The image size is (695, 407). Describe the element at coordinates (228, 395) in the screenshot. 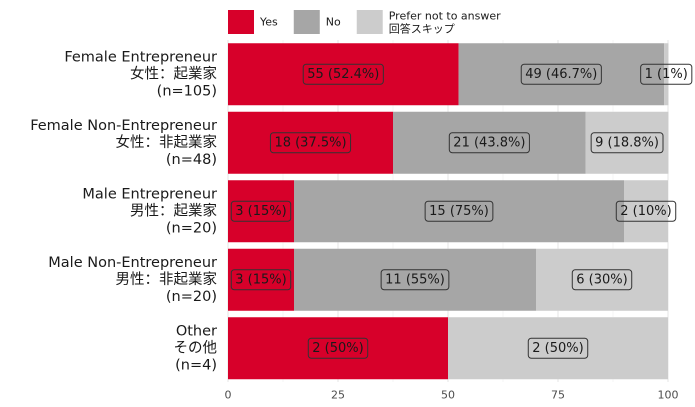

I see `x-tick-label: 0` at that location.